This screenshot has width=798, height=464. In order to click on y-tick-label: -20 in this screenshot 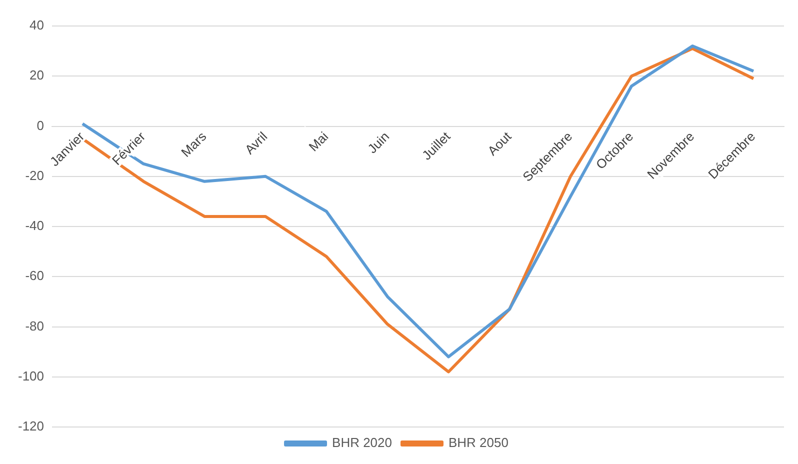, I will do `click(34, 175)`.